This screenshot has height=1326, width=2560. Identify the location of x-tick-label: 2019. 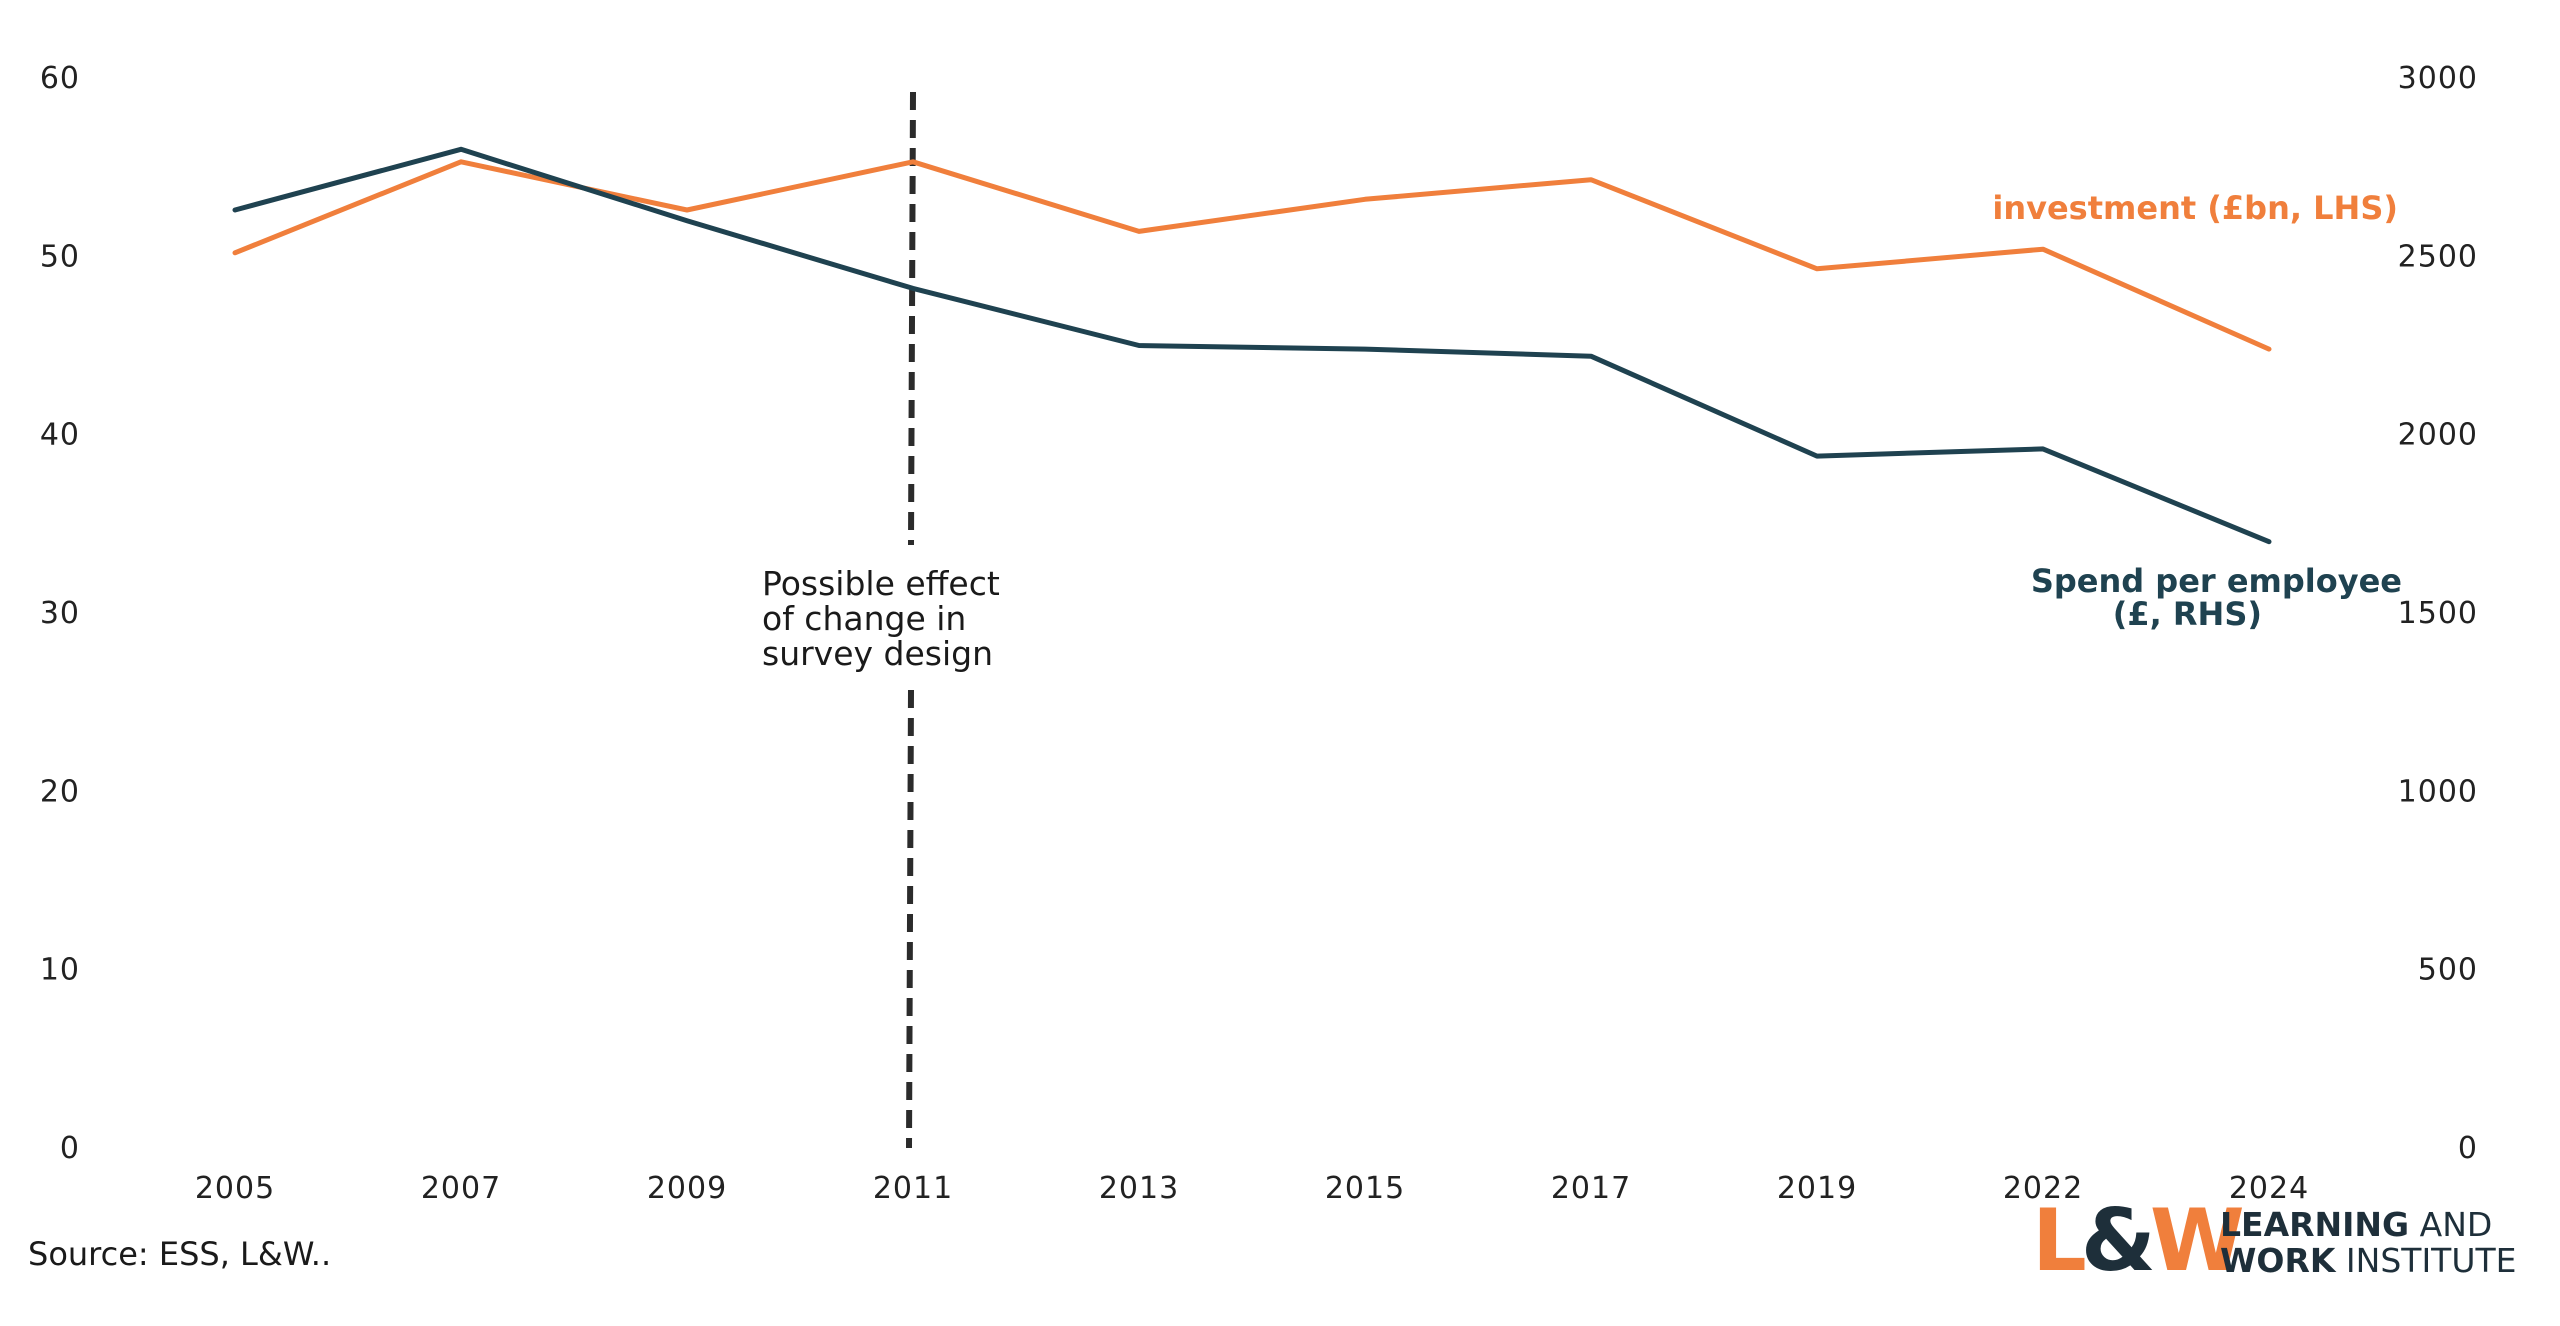
(1817, 1188).